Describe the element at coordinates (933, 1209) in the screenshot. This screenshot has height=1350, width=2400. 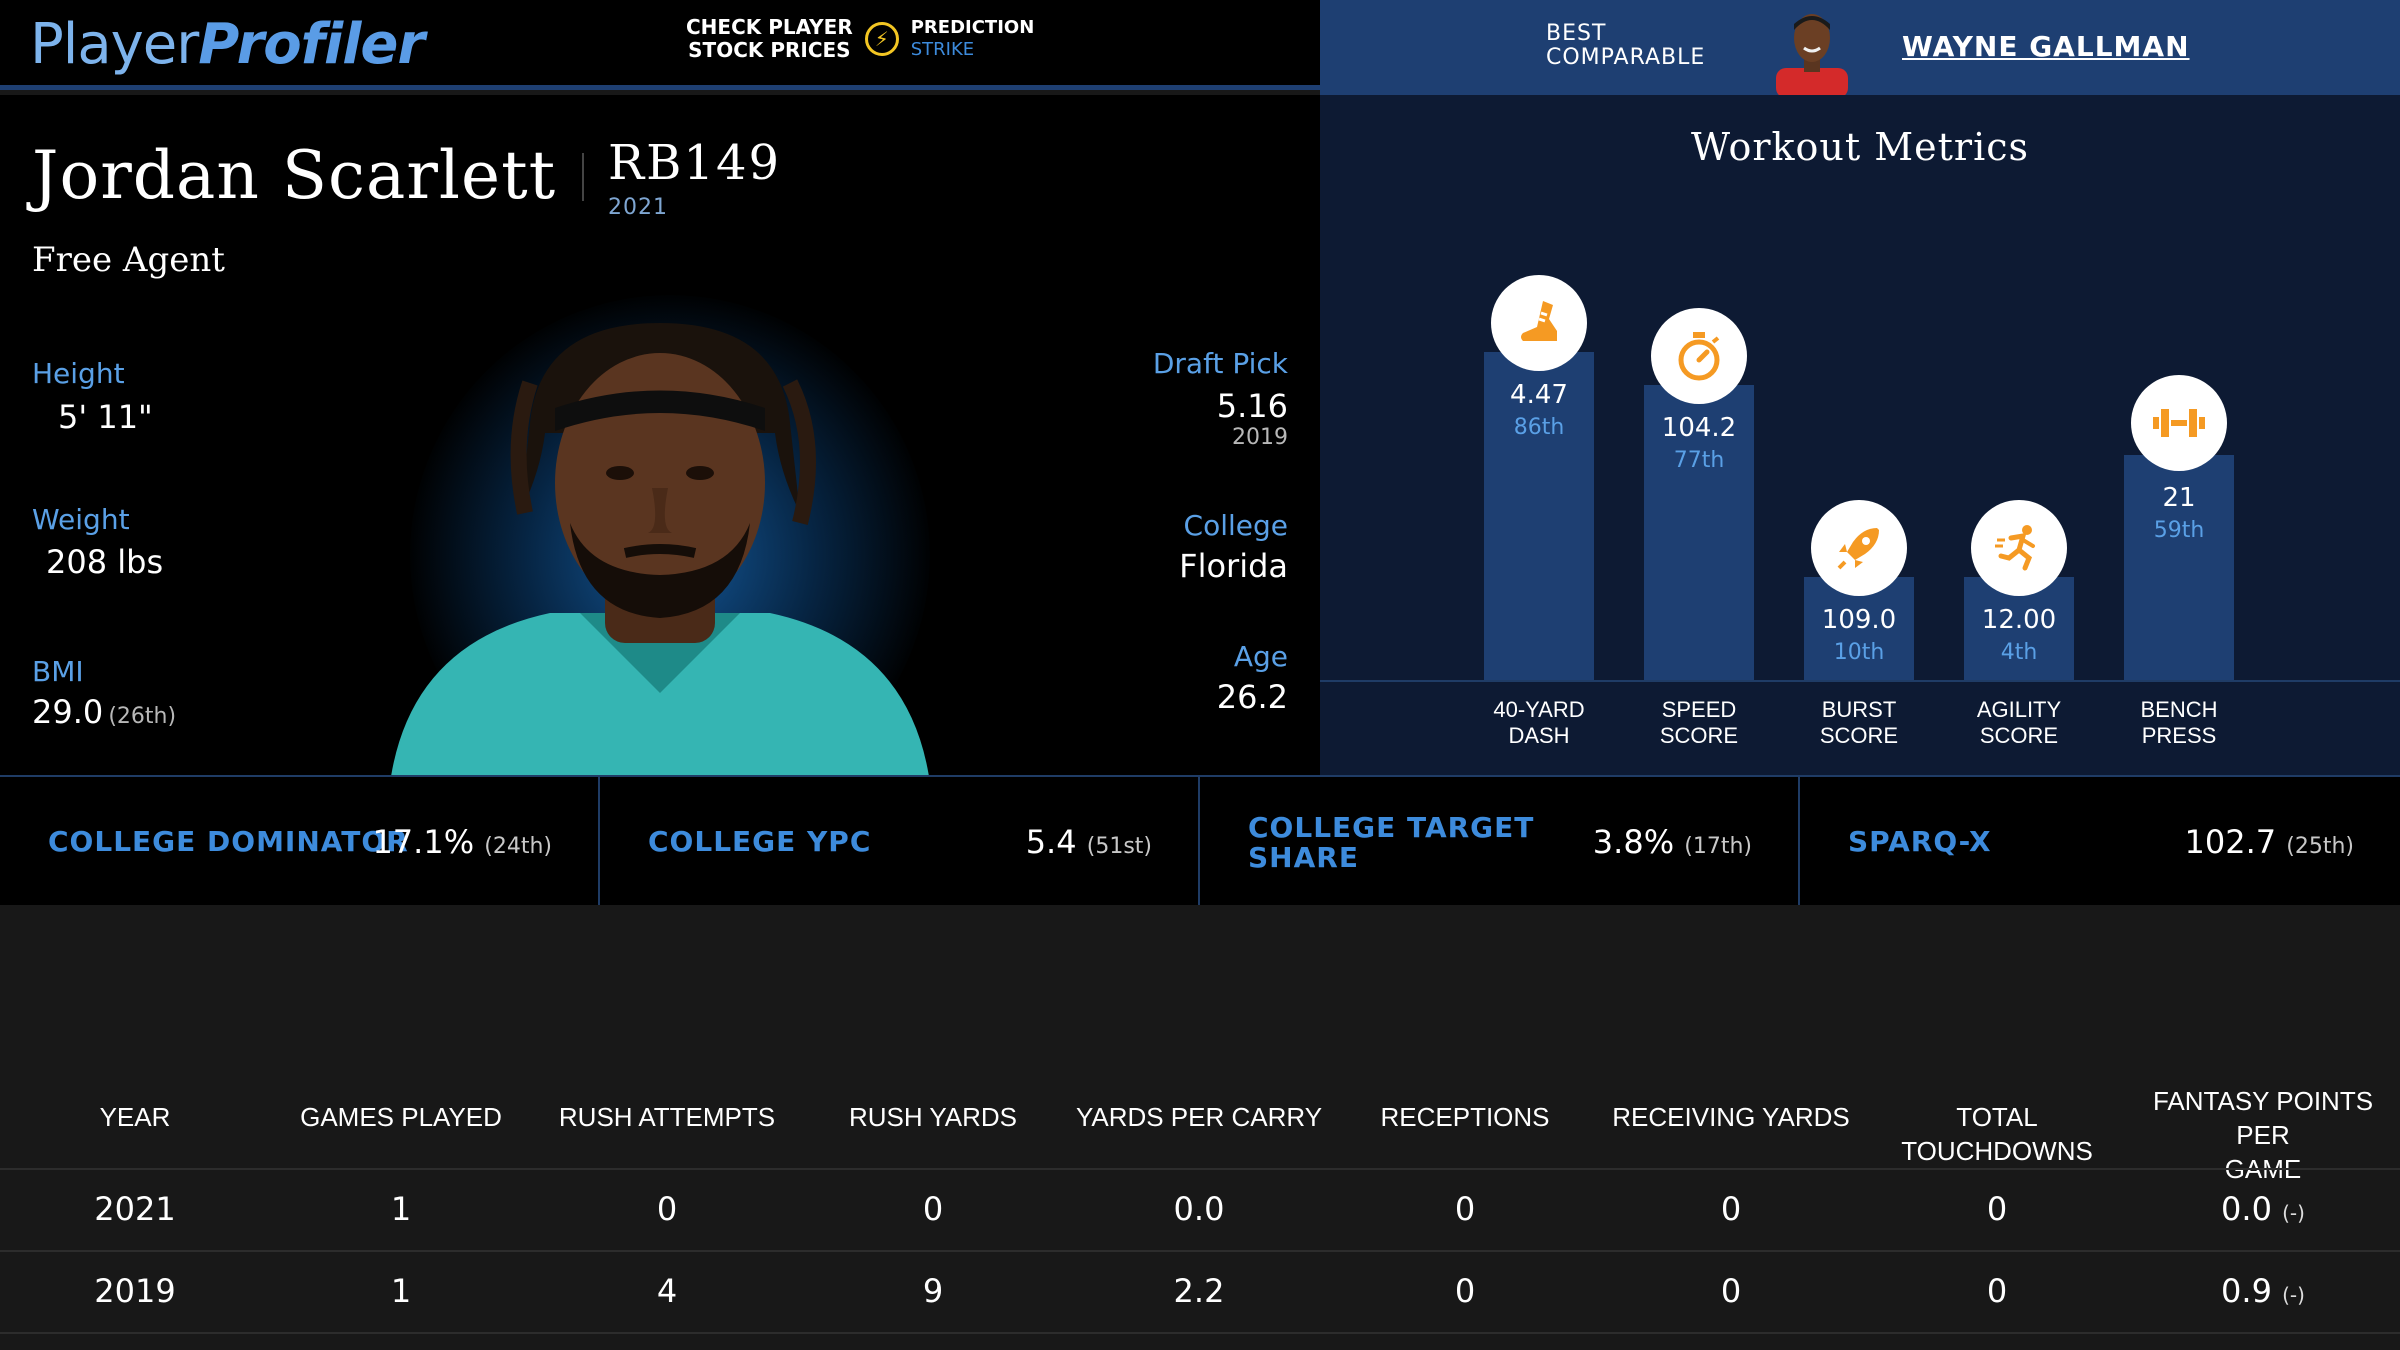
I see `cell-rush-yards: 0` at that location.